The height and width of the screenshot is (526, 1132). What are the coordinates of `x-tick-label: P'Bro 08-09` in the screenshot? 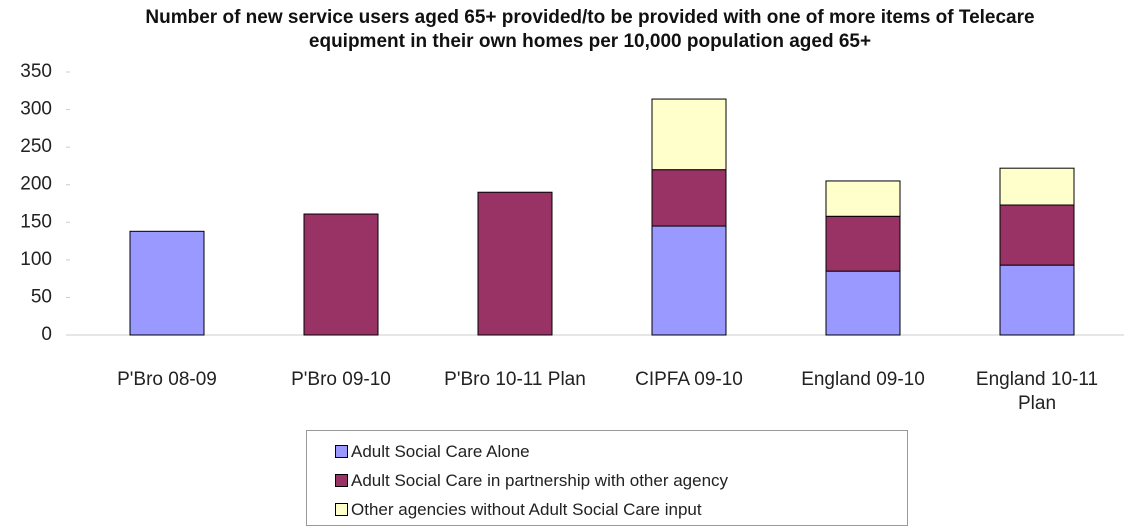 It's located at (167, 379).